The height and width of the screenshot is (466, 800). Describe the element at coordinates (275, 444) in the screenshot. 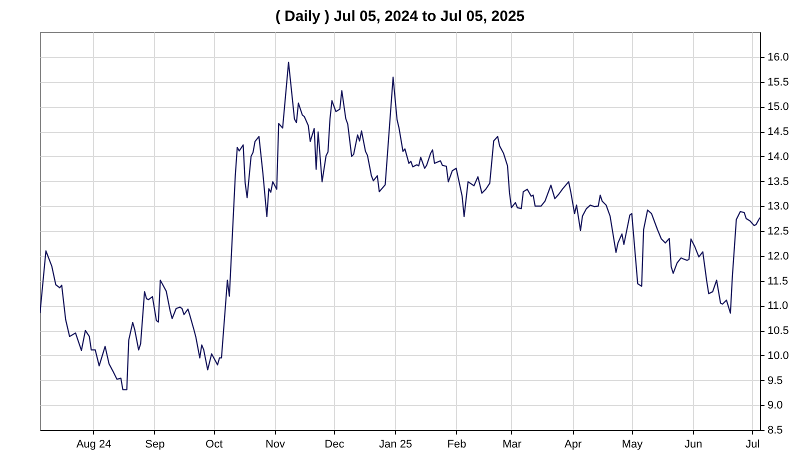

I see `x-tick-label: Nov` at that location.